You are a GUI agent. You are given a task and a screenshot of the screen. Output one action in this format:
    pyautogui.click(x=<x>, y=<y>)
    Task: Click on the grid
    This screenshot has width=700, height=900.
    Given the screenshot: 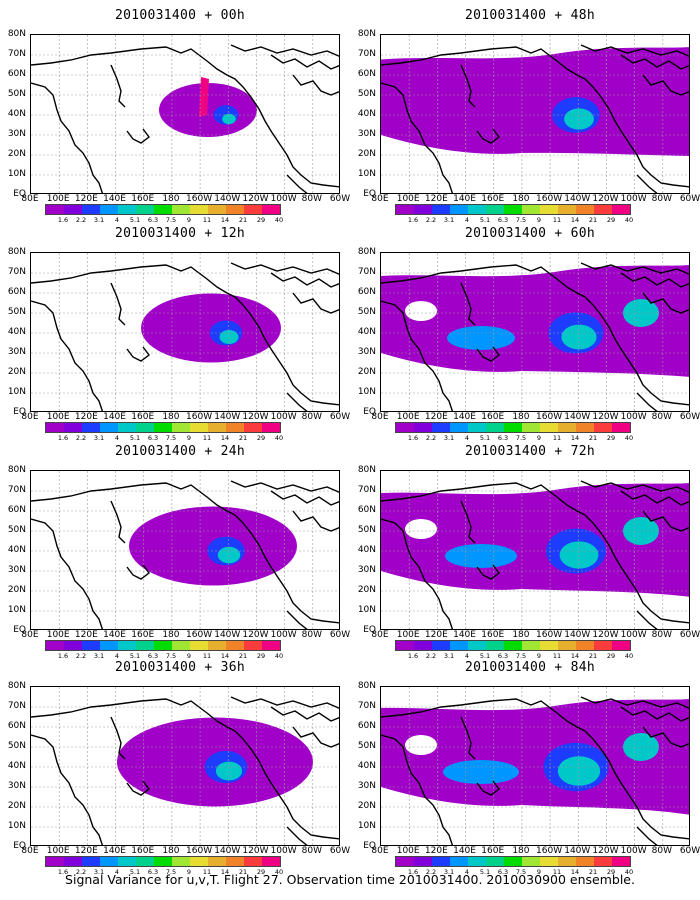 What is the action you would take?
    pyautogui.click(x=185, y=766)
    